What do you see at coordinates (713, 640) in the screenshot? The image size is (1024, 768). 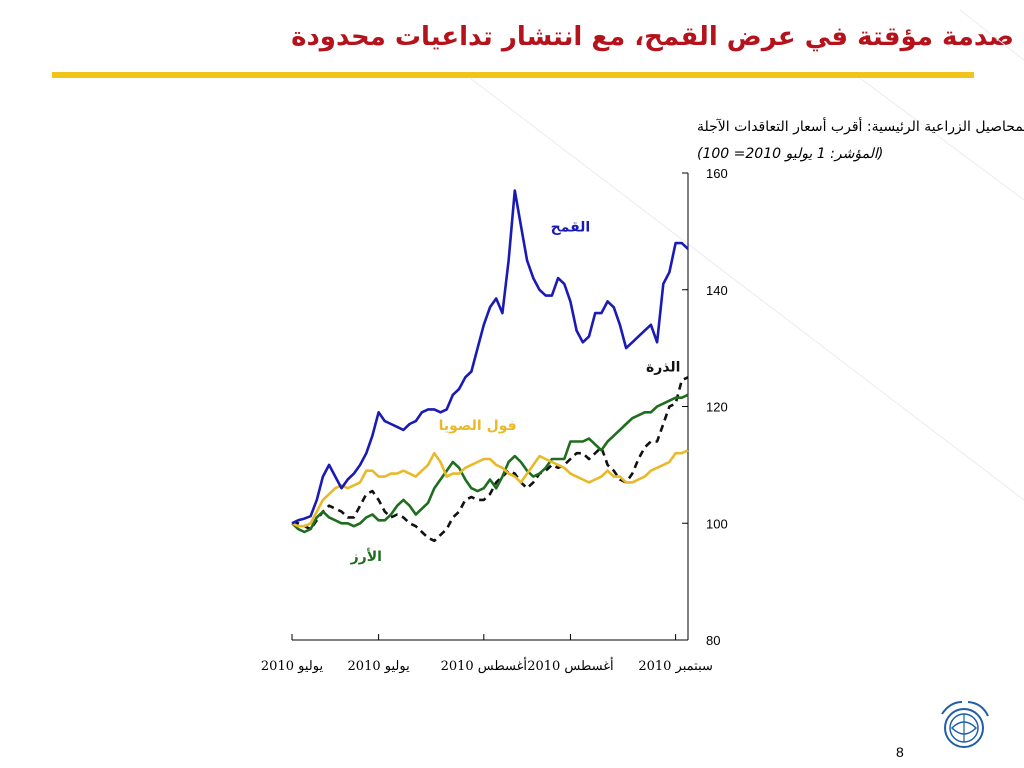 I see `y-tick-label: 80` at bounding box center [713, 640].